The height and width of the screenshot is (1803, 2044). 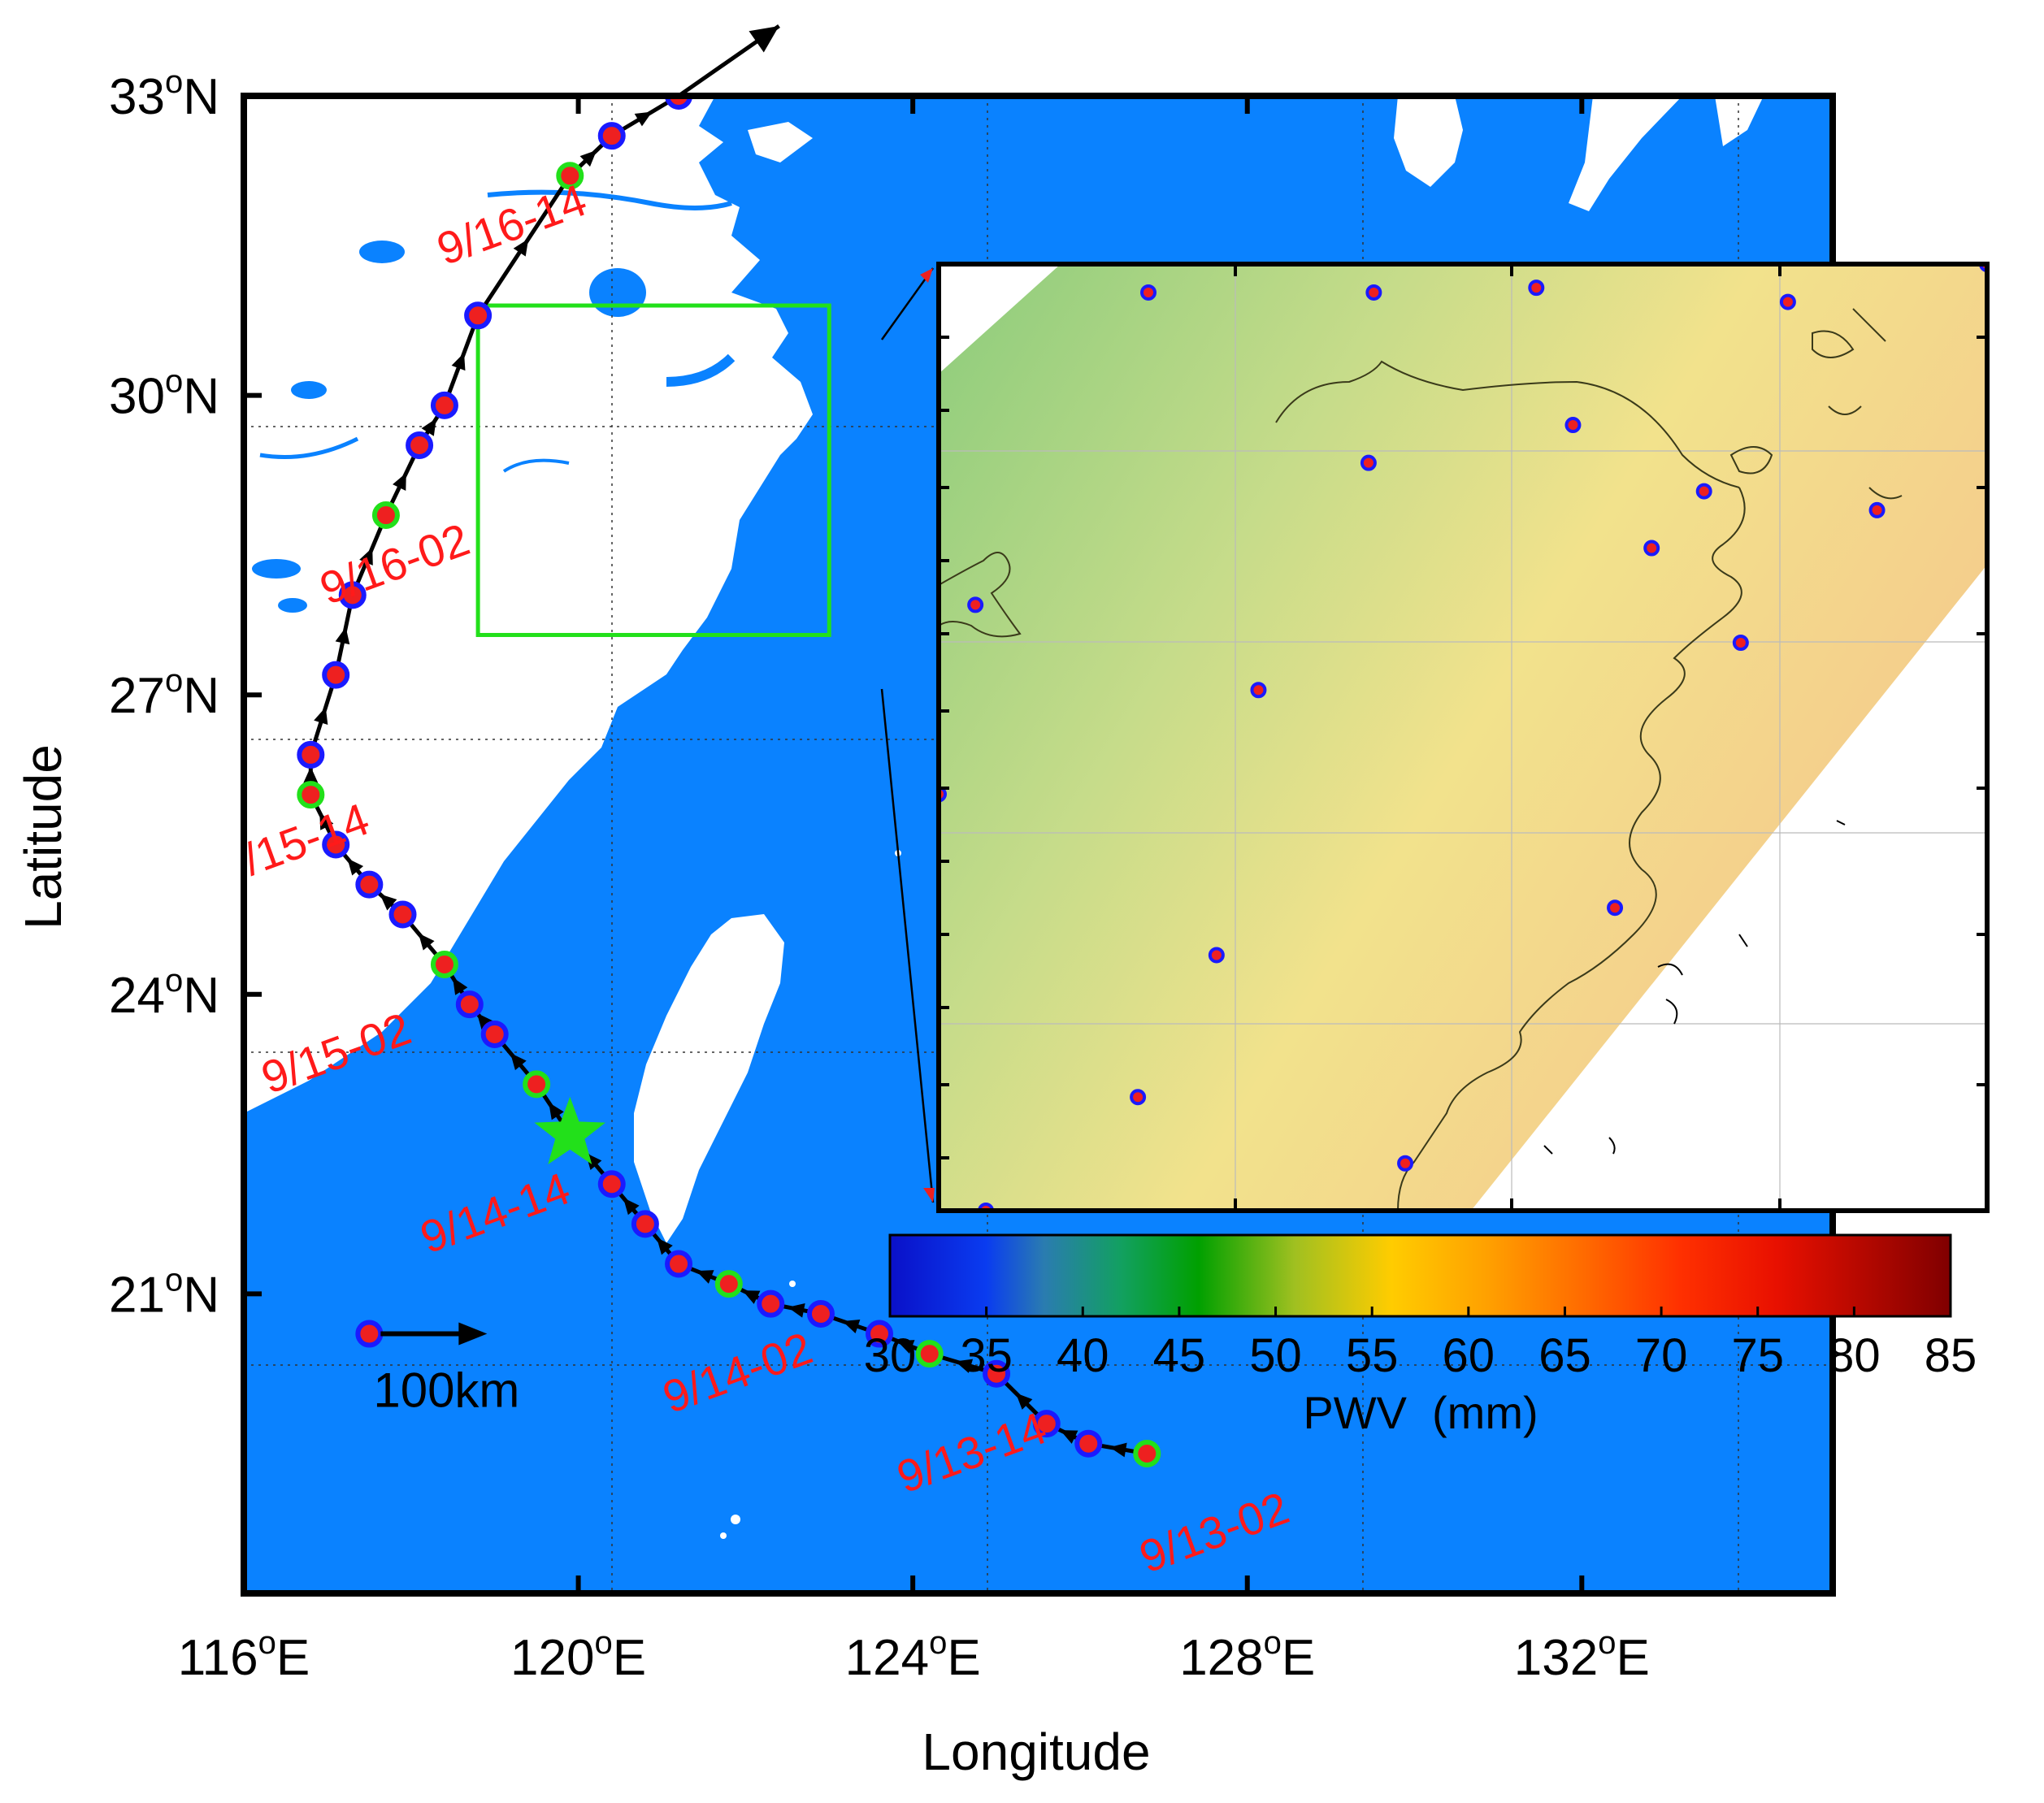 I want to click on colorbar-tick-label: 60, so click(x=1469, y=1355).